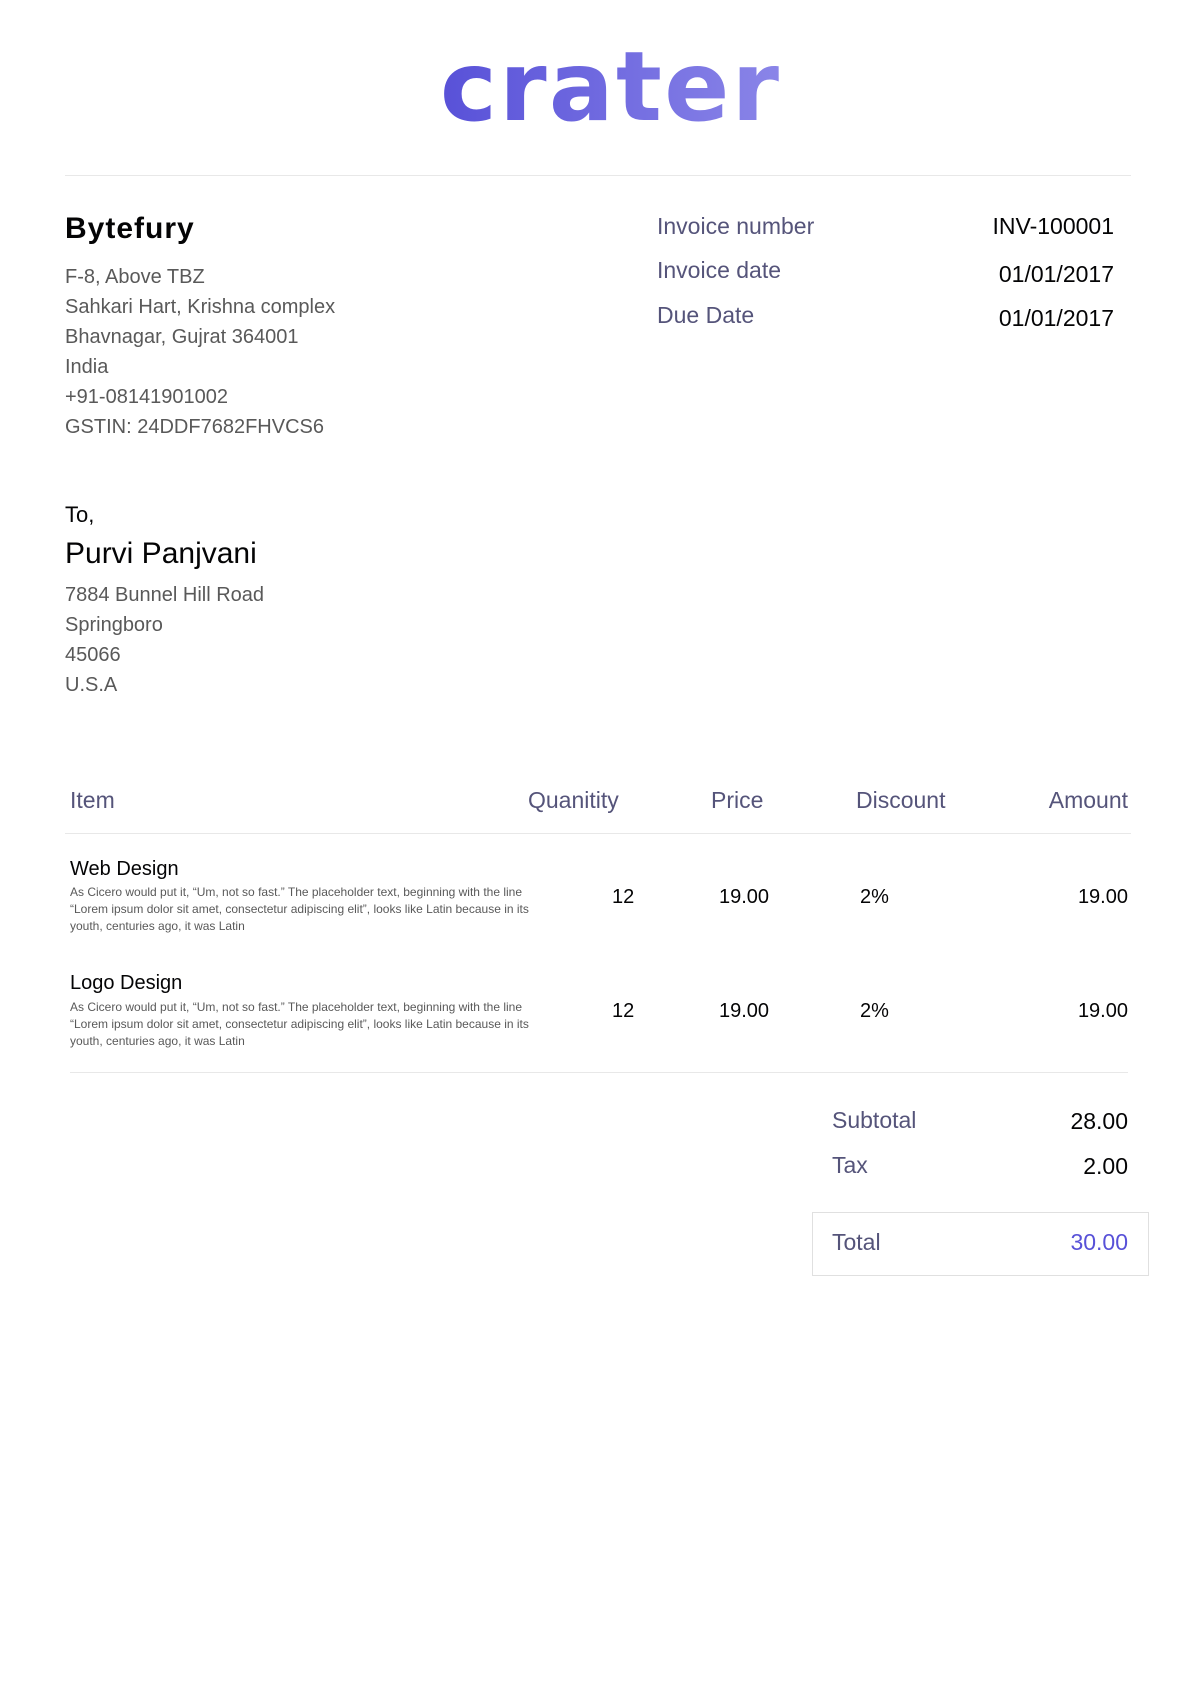 The width and height of the screenshot is (1190, 1684). What do you see at coordinates (130, 228) in the screenshot?
I see `company-name: Bytefury` at bounding box center [130, 228].